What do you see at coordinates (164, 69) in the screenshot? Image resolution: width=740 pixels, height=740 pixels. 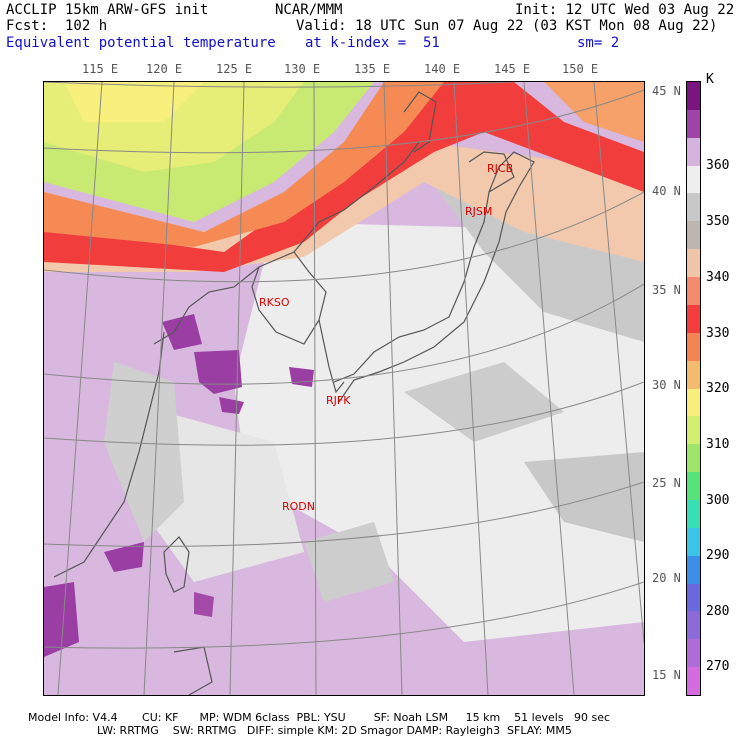 I see `lon-label-120: 120 E` at bounding box center [164, 69].